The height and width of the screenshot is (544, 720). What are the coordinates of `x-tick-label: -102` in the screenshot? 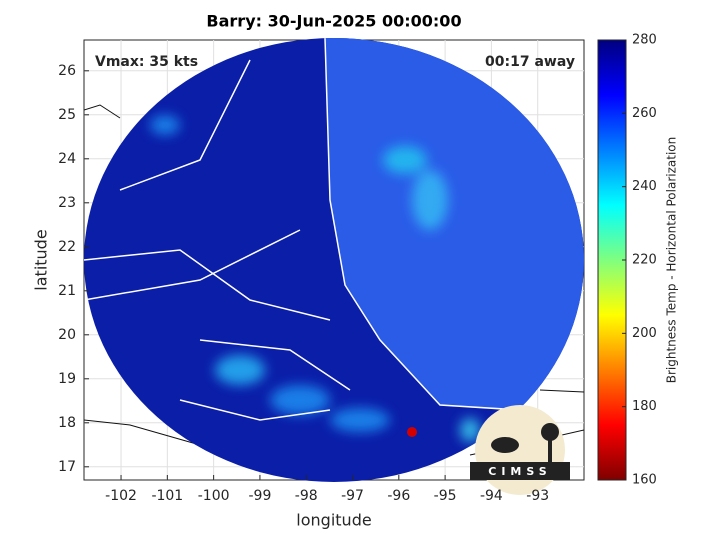 It's located at (121, 496).